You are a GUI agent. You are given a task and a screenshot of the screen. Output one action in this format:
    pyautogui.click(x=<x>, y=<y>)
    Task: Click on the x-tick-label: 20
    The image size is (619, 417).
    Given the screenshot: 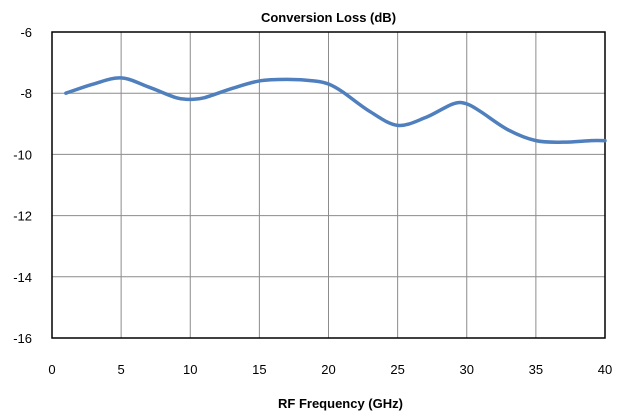 What is the action you would take?
    pyautogui.click(x=328, y=369)
    